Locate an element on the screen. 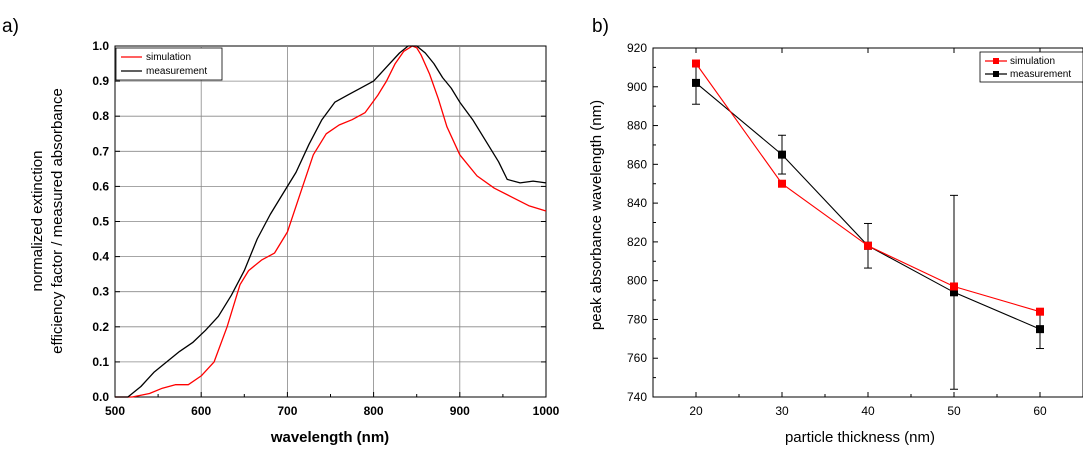  panel-b-x-tick-label: 20 is located at coordinates (696, 411).